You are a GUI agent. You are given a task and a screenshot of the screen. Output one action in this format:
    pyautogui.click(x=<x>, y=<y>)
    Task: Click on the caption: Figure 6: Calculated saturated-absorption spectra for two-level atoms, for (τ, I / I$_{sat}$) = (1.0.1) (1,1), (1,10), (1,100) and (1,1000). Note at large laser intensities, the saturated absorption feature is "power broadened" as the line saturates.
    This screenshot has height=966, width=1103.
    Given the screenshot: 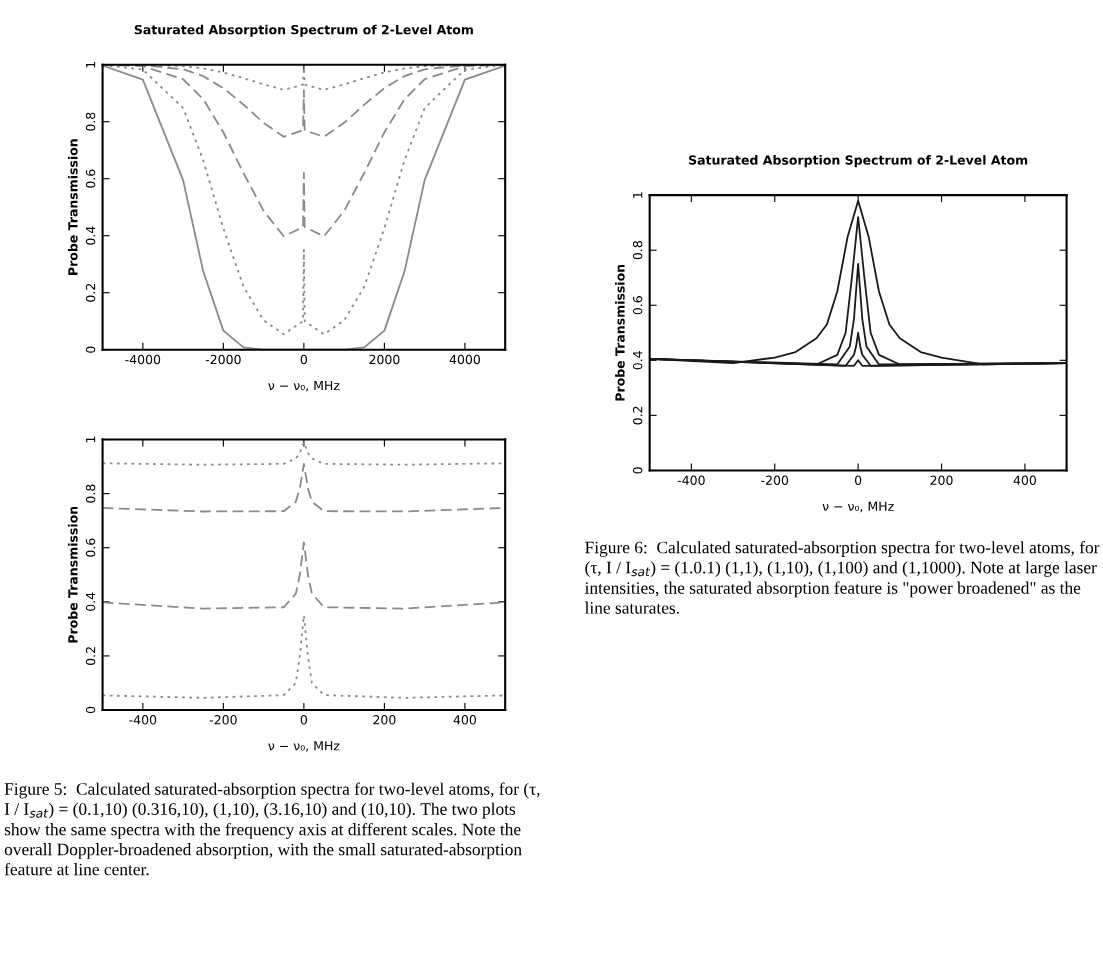 What is the action you would take?
    pyautogui.click(x=842, y=577)
    